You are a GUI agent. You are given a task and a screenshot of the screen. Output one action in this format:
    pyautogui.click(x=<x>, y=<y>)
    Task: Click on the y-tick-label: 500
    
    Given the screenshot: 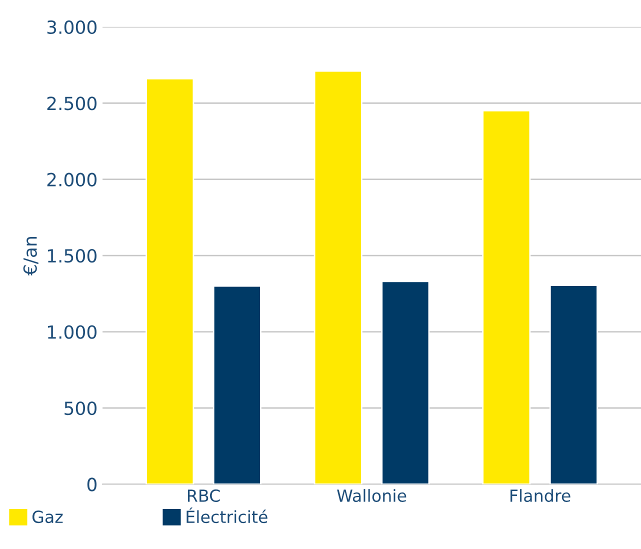 What is the action you would take?
    pyautogui.click(x=80, y=408)
    